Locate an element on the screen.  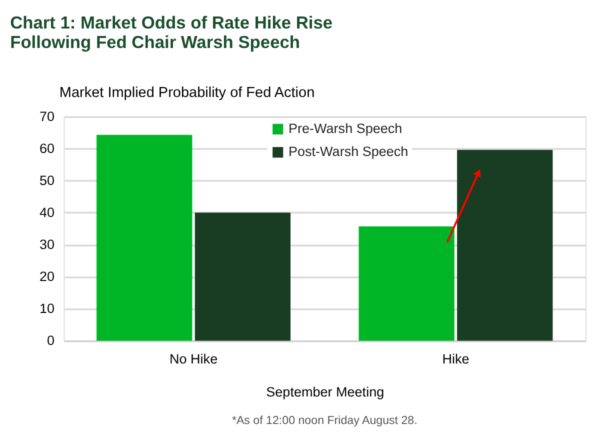
x-tick-label: No Hike is located at coordinates (194, 358).